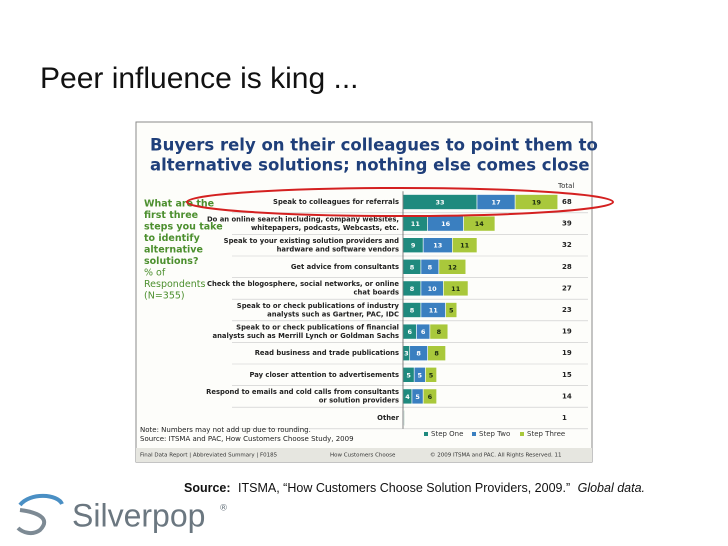  What do you see at coordinates (172, 238) in the screenshot?
I see `question: to identify` at bounding box center [172, 238].